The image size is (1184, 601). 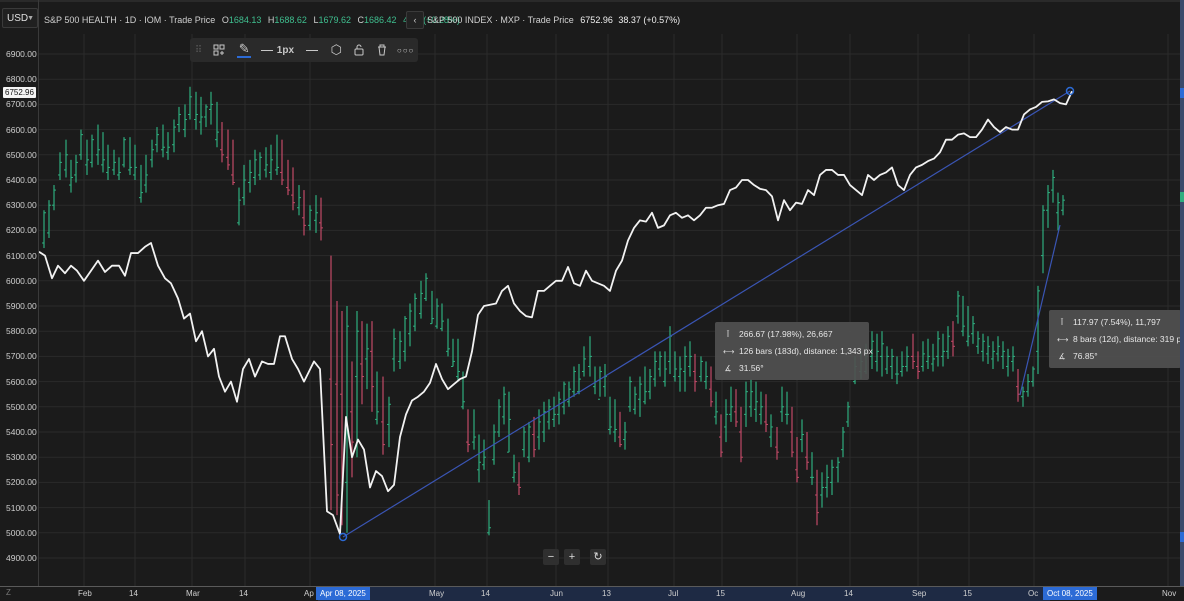 I want to click on open-value: 1684.13, so click(x=245, y=20).